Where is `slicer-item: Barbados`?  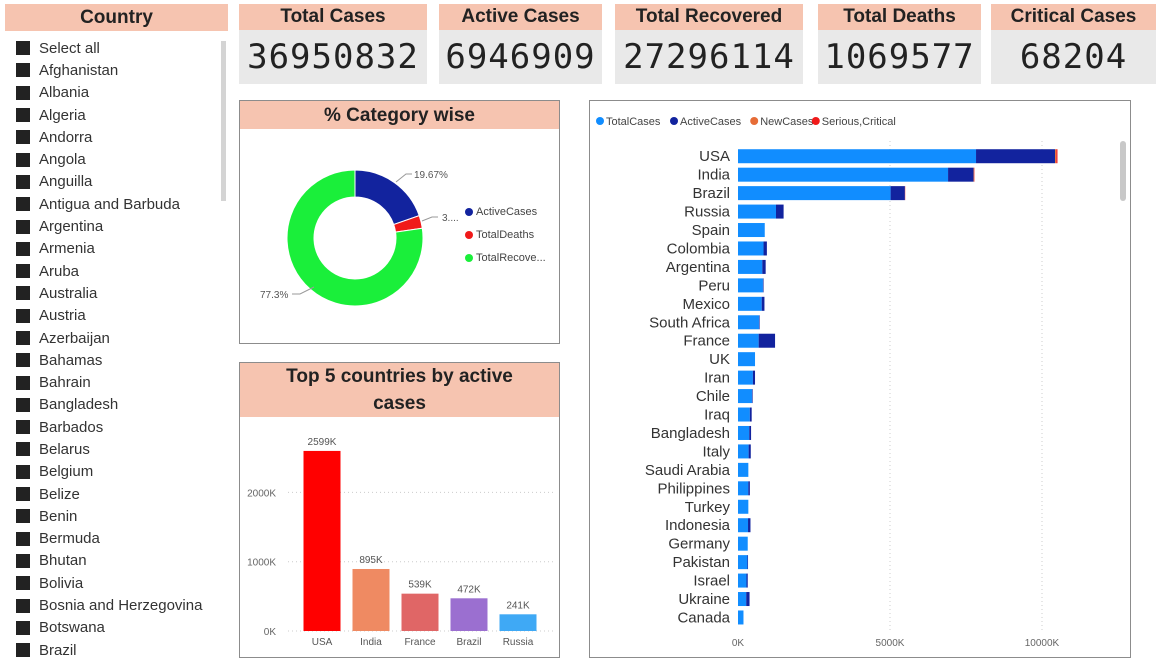 slicer-item: Barbados is located at coordinates (116, 427).